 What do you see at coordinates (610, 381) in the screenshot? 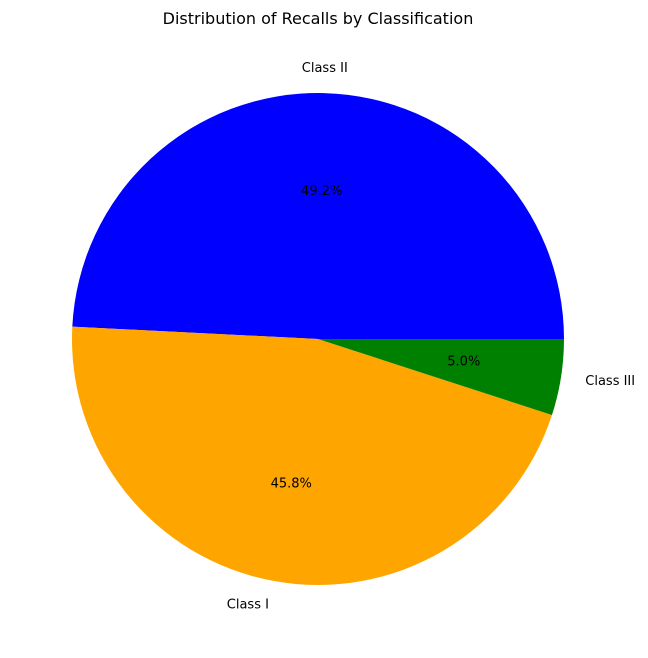
I see `slice-label-class-iii: Class III` at bounding box center [610, 381].